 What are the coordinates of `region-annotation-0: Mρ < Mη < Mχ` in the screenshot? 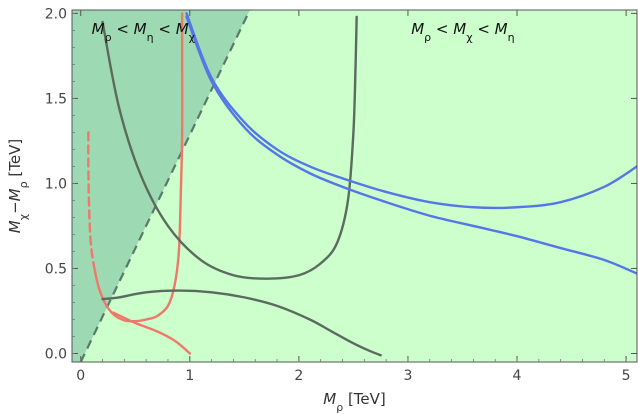 It's located at (144, 32).